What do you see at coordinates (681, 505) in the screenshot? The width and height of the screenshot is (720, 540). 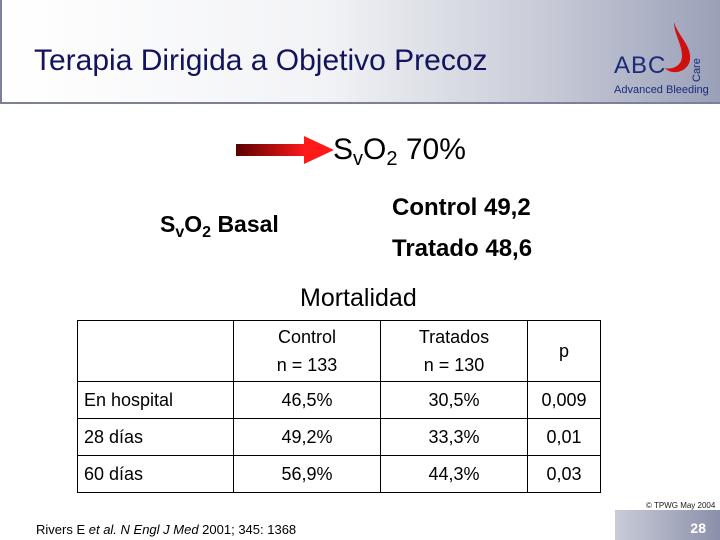 I see `copyright-note: © TPWG May 2004` at bounding box center [681, 505].